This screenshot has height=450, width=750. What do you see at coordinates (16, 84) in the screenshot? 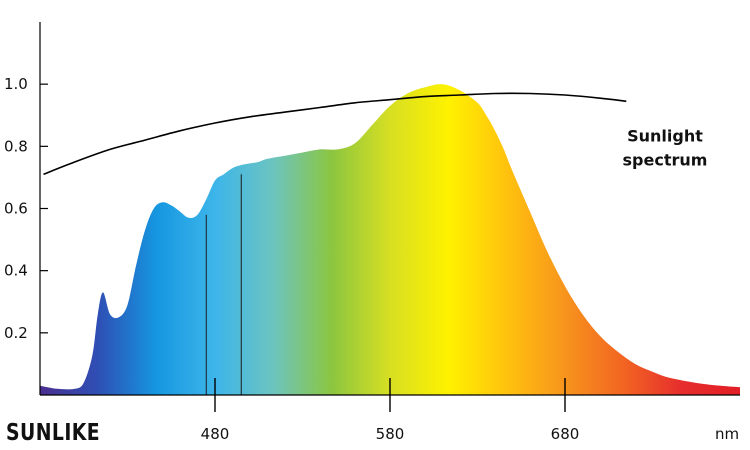
I see `y-tick-label: 1.0` at bounding box center [16, 84].